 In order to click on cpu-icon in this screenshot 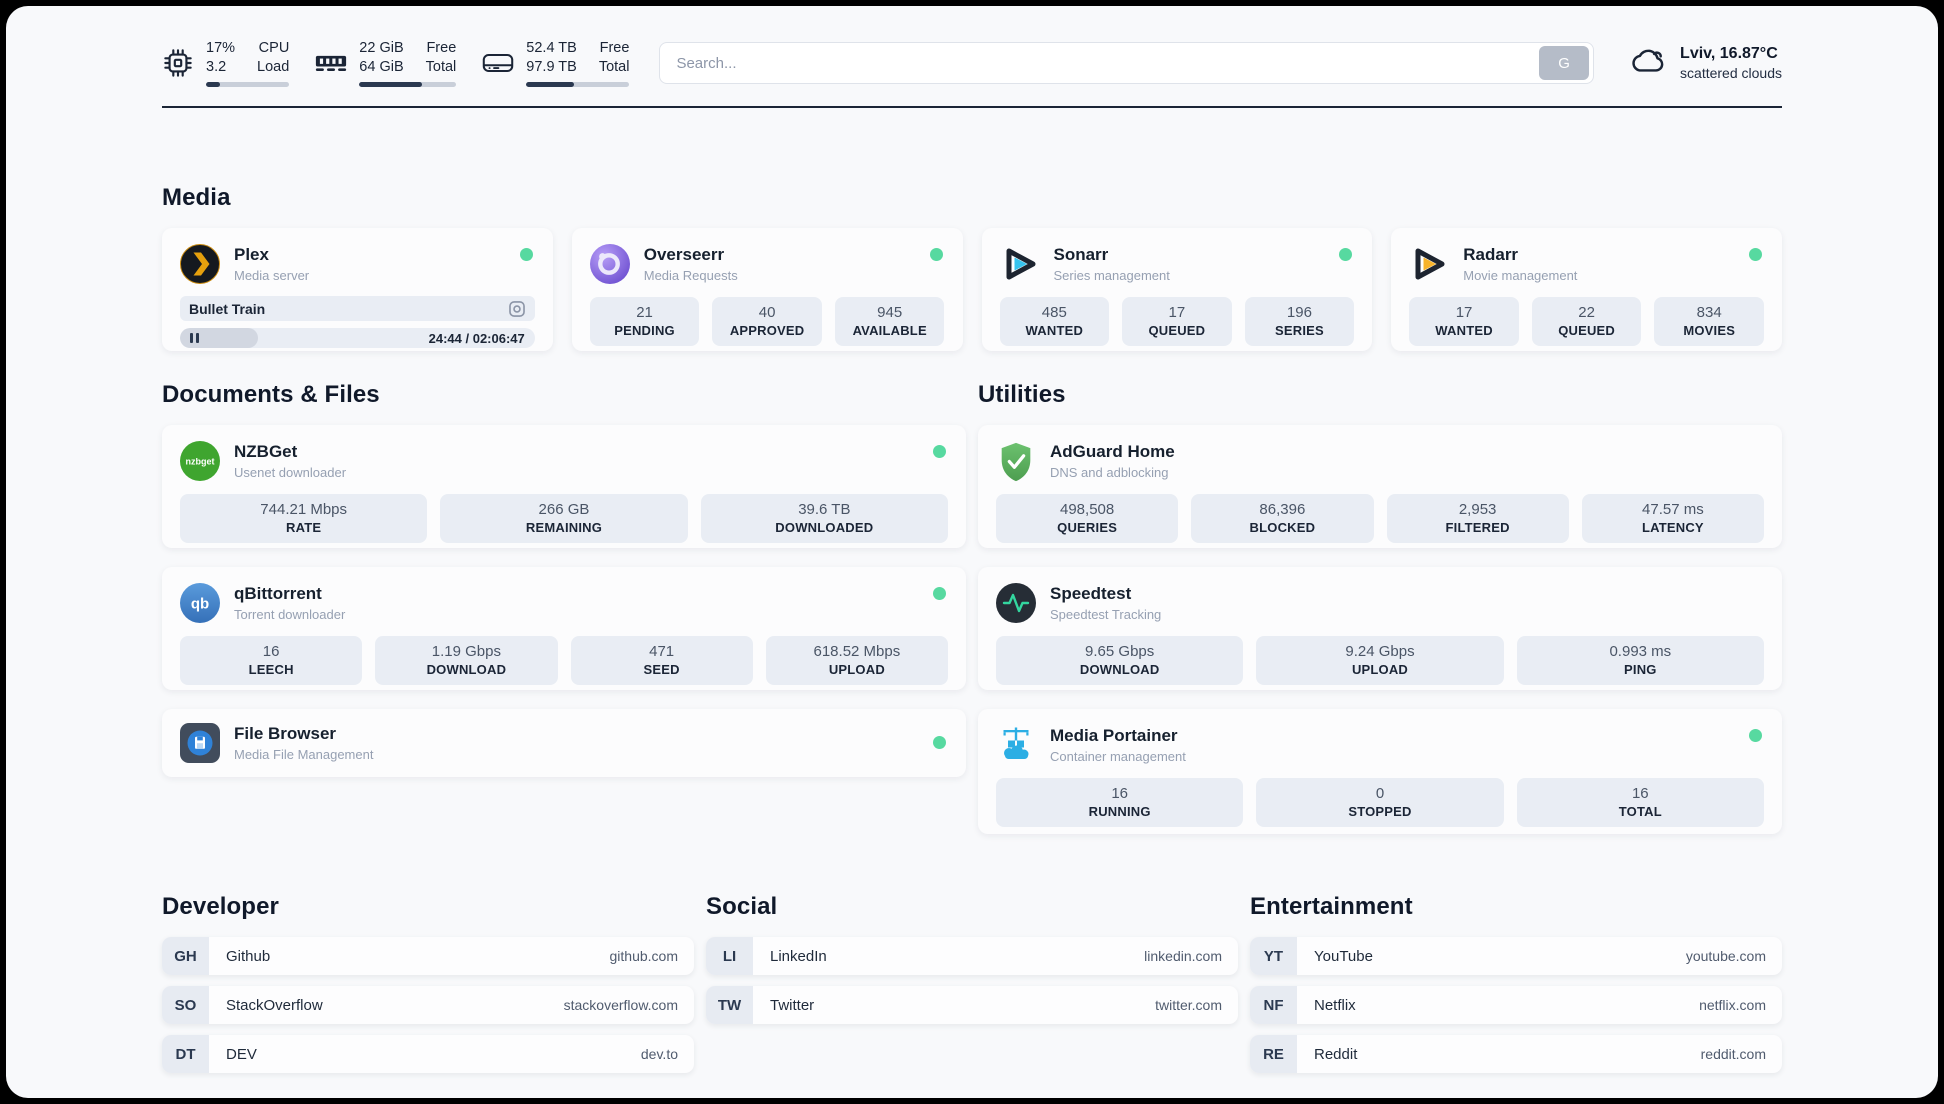, I will do `click(178, 63)`.